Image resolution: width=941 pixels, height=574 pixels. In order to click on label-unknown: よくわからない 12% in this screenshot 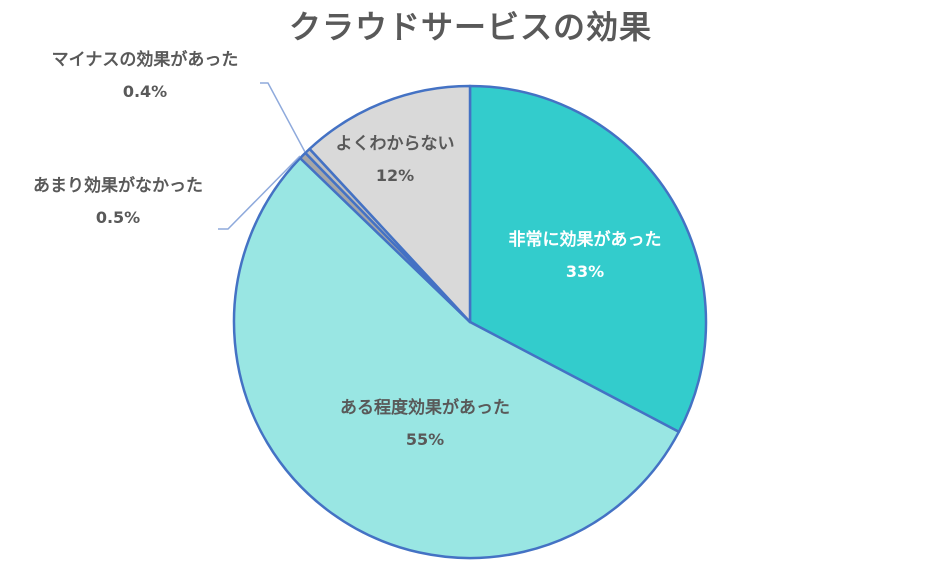, I will do `click(395, 160)`.